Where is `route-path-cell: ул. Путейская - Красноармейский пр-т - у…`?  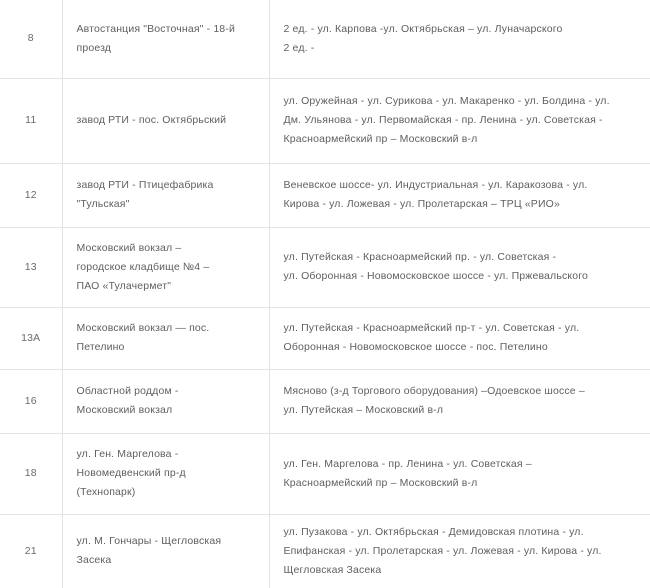
route-path-cell: ул. Путейская - Красноармейский пр-т - у… is located at coordinates (459, 338).